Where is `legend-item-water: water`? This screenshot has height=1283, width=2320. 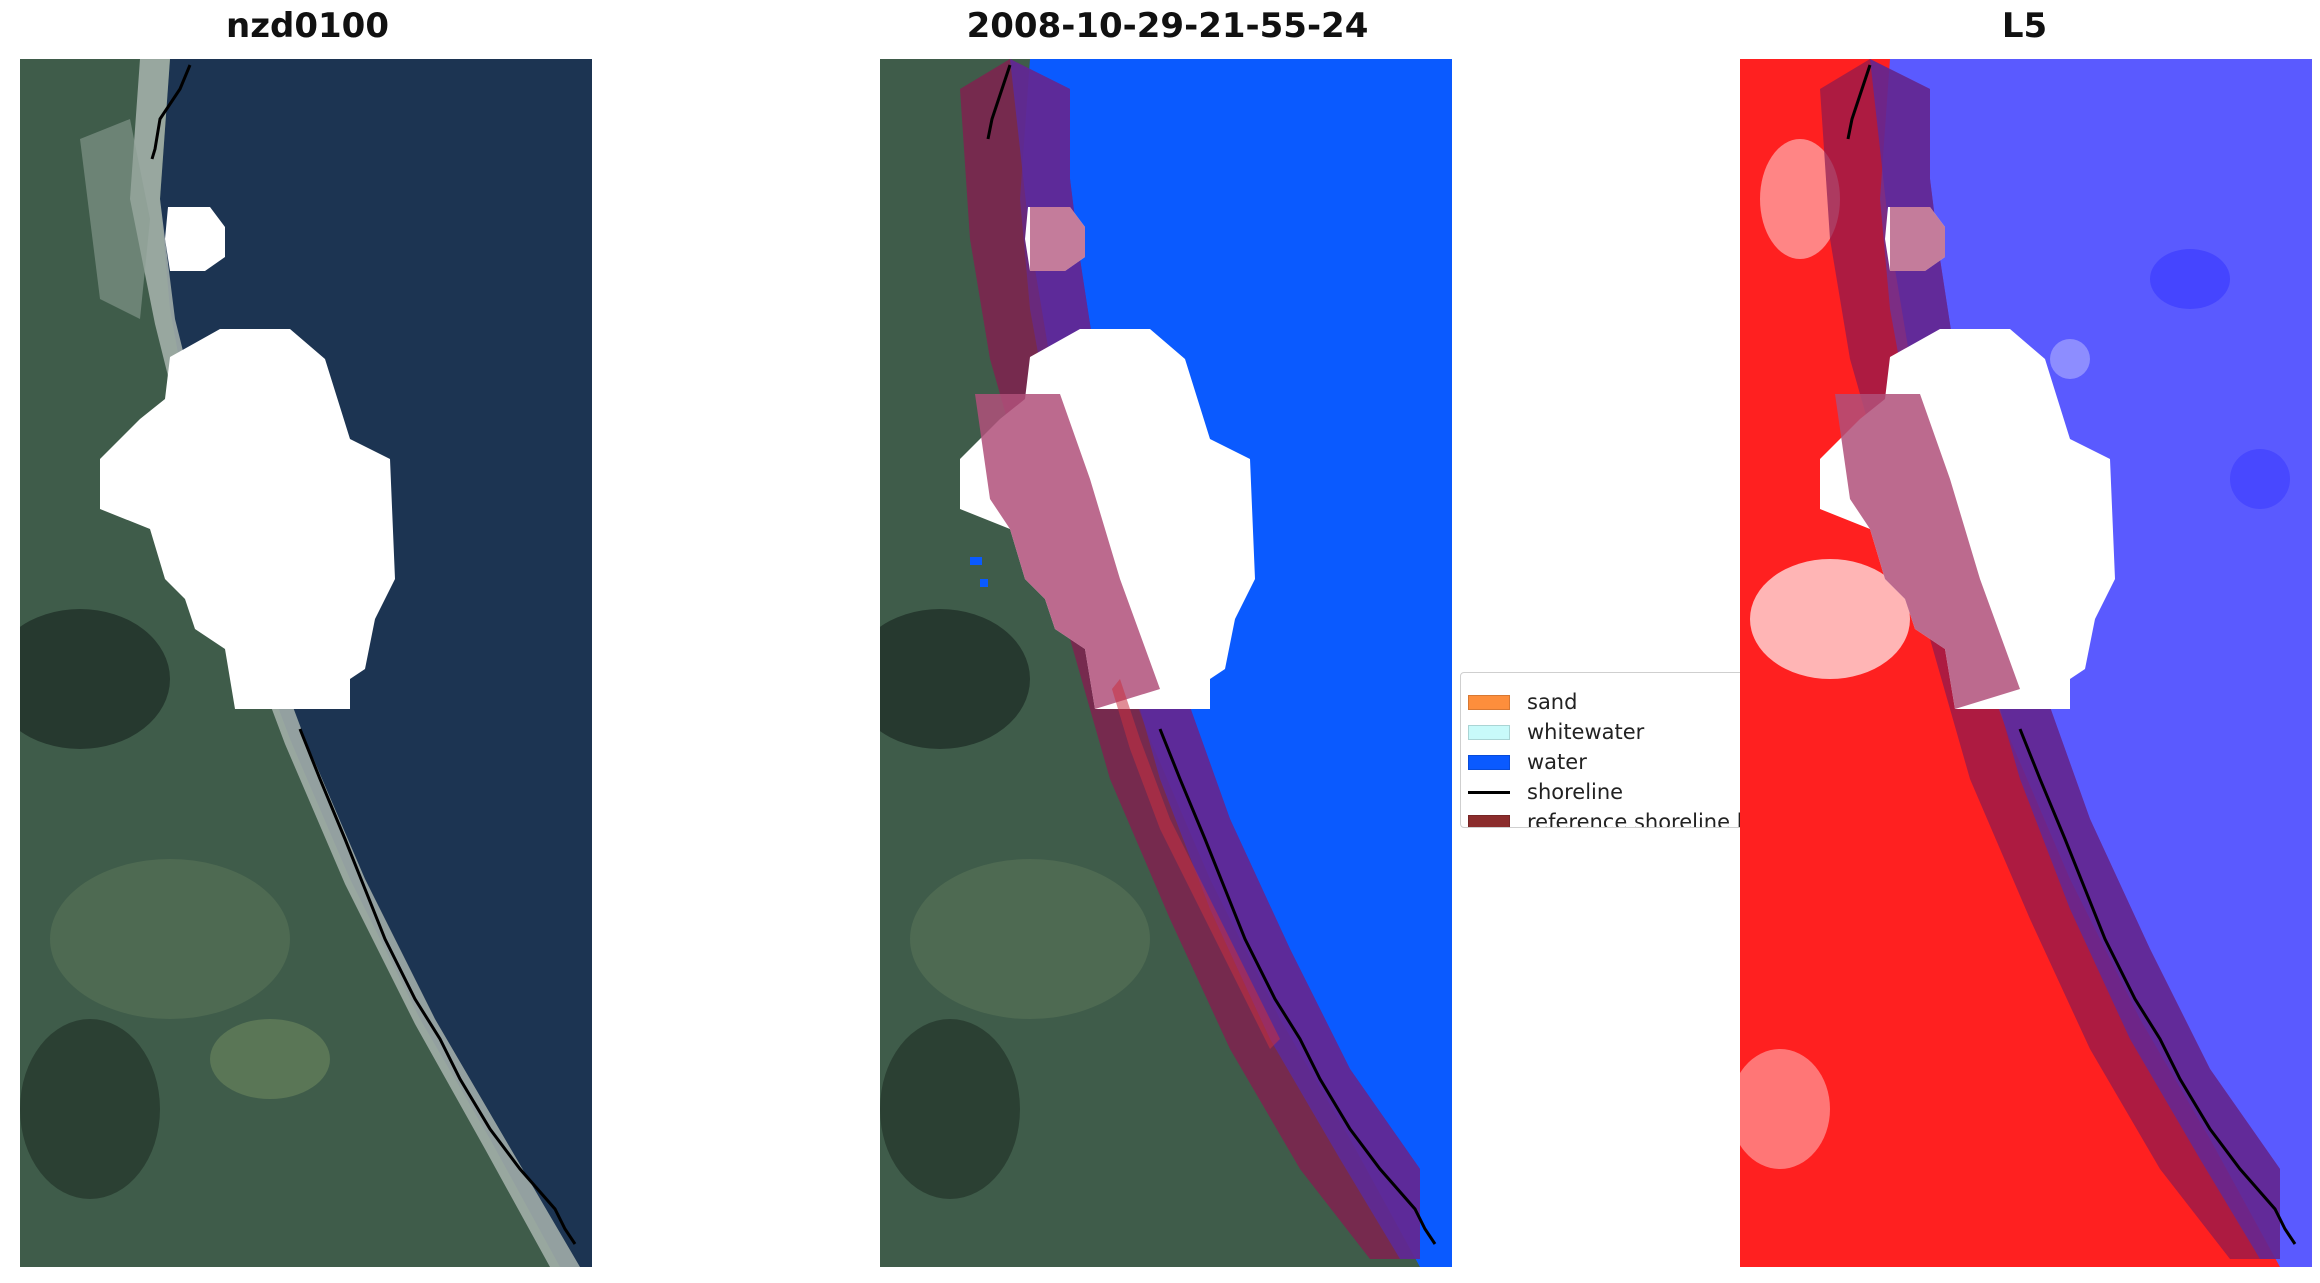 legend-item-water: water is located at coordinates (1610, 762).